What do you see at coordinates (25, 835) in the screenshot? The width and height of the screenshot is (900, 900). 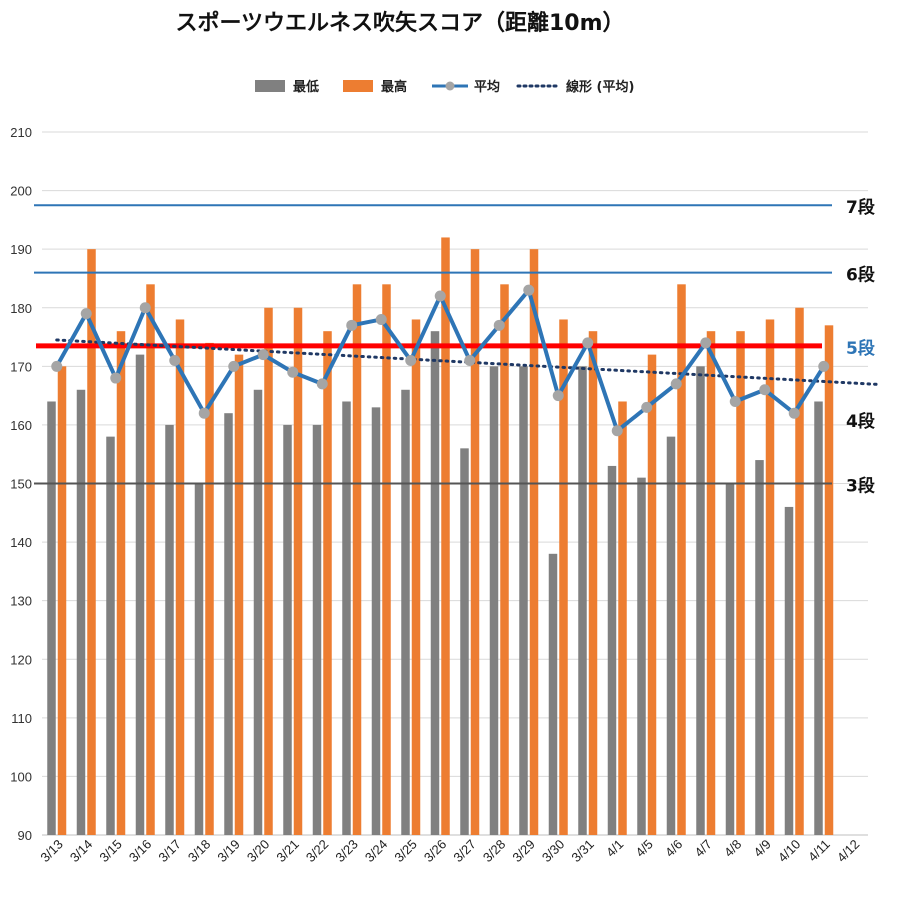 I see `y-tick-label: 90` at bounding box center [25, 835].